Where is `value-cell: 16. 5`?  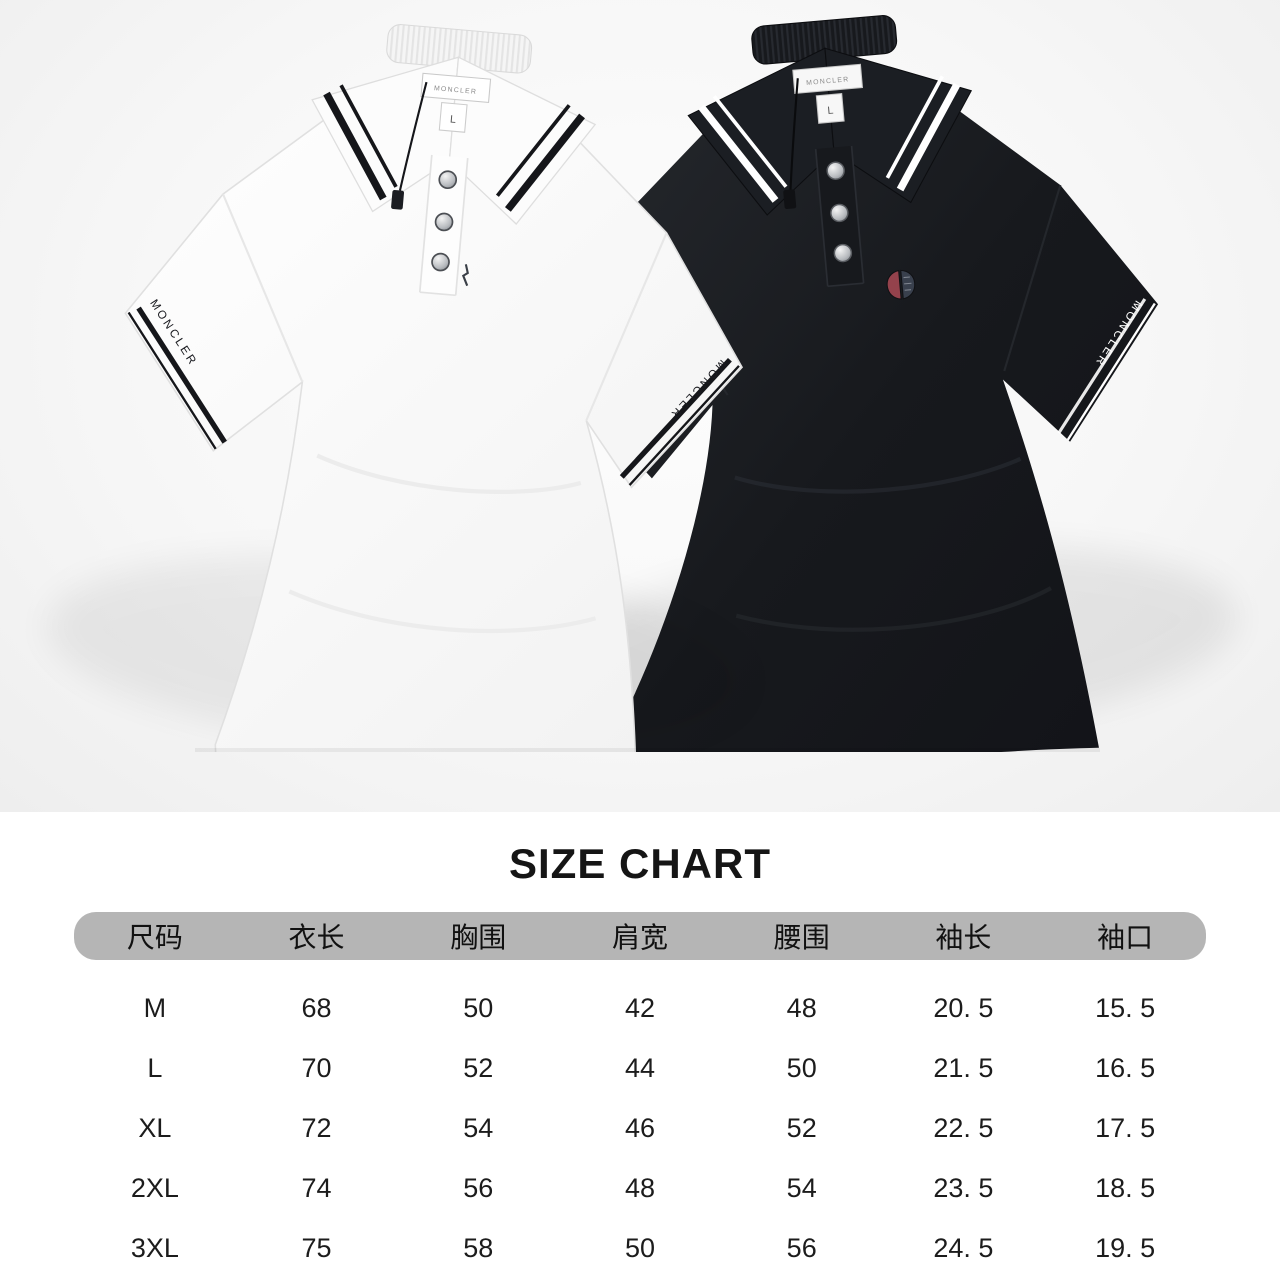
value-cell: 16. 5 is located at coordinates (1125, 1067).